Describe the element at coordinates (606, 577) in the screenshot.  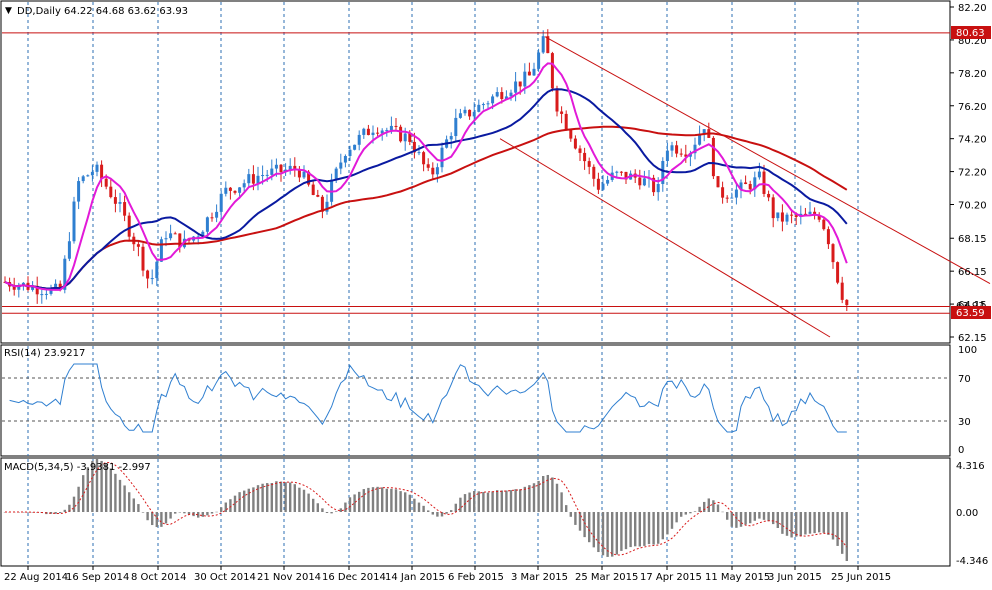
I see `time-axis-label: 25 Mar 2015` at that location.